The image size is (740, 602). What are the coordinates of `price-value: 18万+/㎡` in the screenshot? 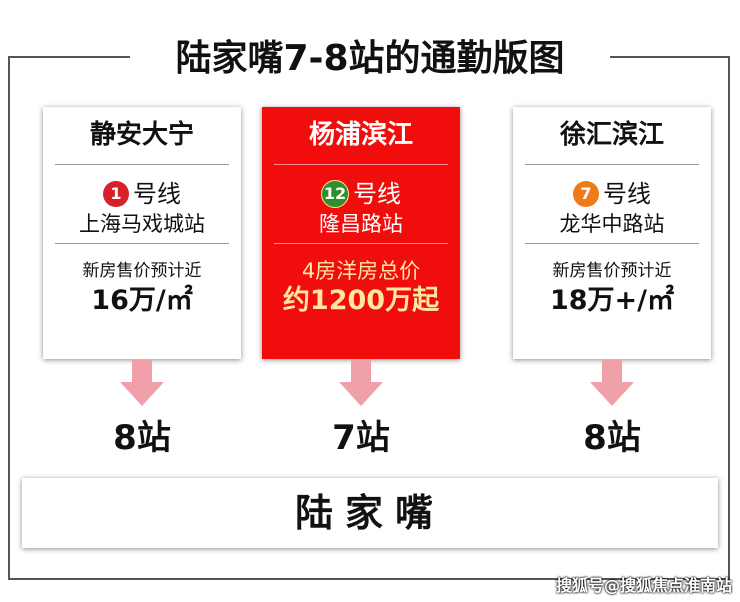 It's located at (612, 300).